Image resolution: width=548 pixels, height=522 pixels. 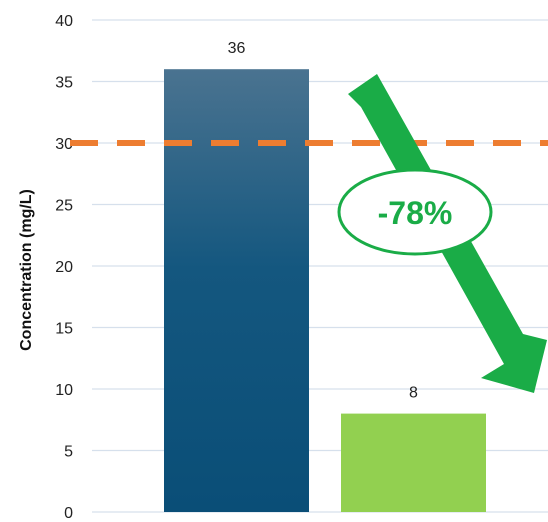 What do you see at coordinates (237, 48) in the screenshot?
I see `bar-1-value-label: 36` at bounding box center [237, 48].